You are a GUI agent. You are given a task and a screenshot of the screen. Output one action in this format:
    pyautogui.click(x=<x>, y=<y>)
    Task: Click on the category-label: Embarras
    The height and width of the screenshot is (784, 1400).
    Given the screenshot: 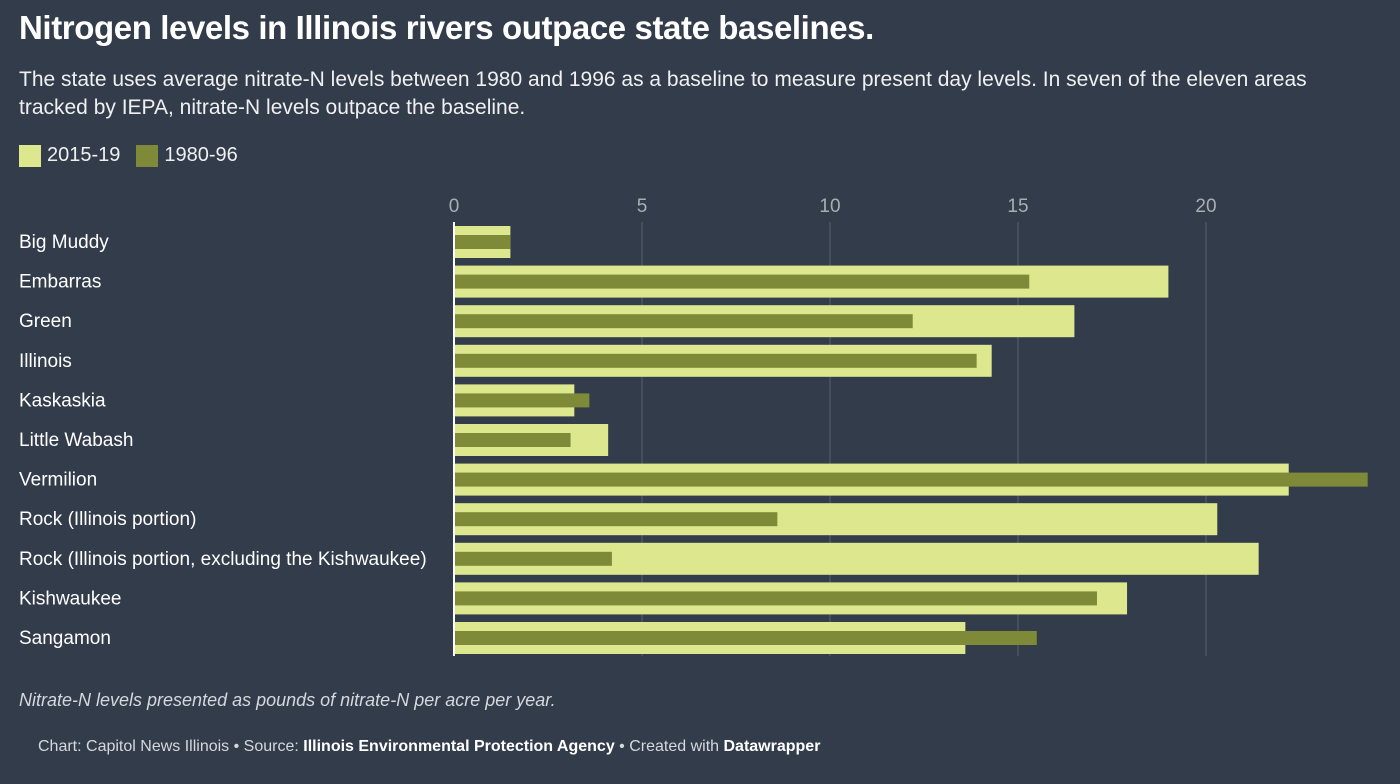 What is the action you would take?
    pyautogui.click(x=60, y=282)
    